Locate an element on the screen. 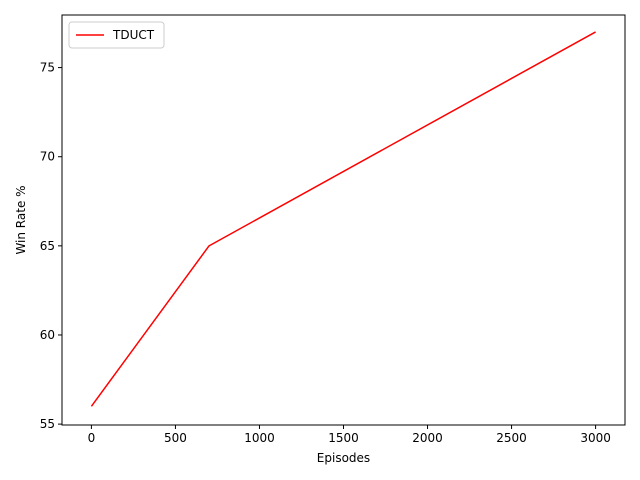 Image resolution: width=640 pixels, height=480 pixels. legend-box is located at coordinates (116, 35).